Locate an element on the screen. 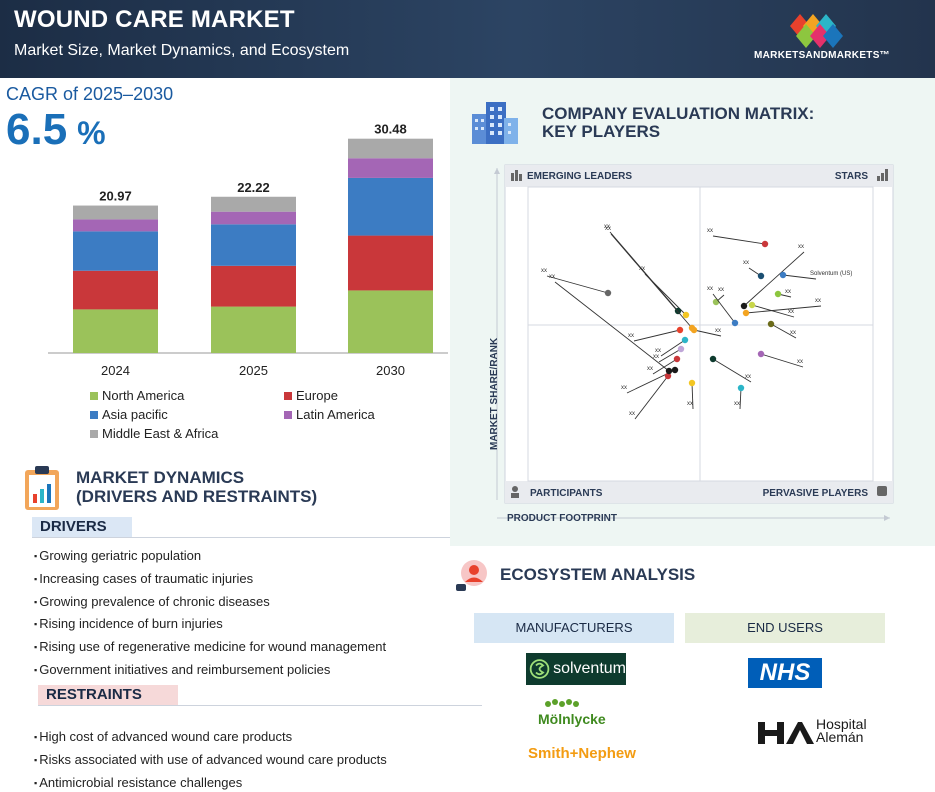  stars-icon is located at coordinates (882, 175).